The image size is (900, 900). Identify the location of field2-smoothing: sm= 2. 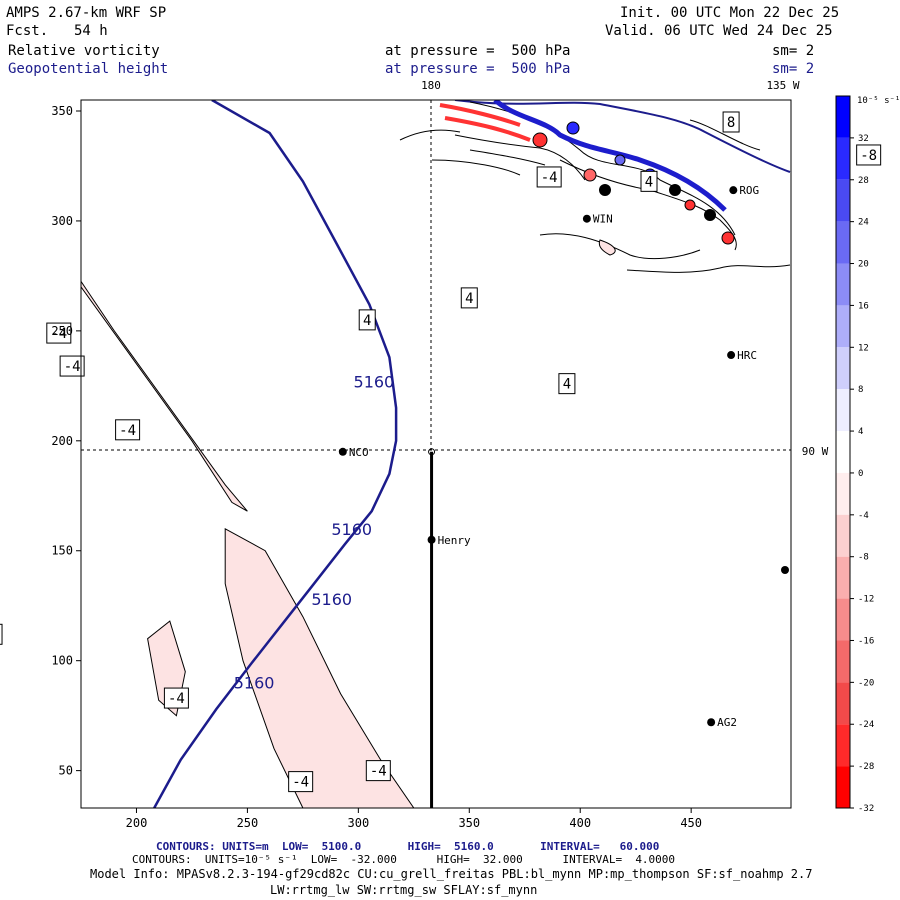
(793, 69).